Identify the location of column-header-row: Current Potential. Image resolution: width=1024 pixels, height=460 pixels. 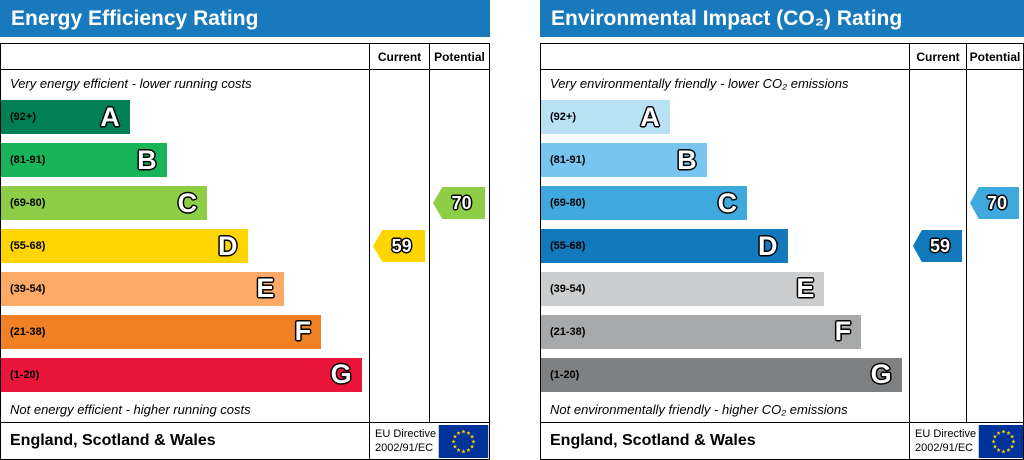
(245, 57).